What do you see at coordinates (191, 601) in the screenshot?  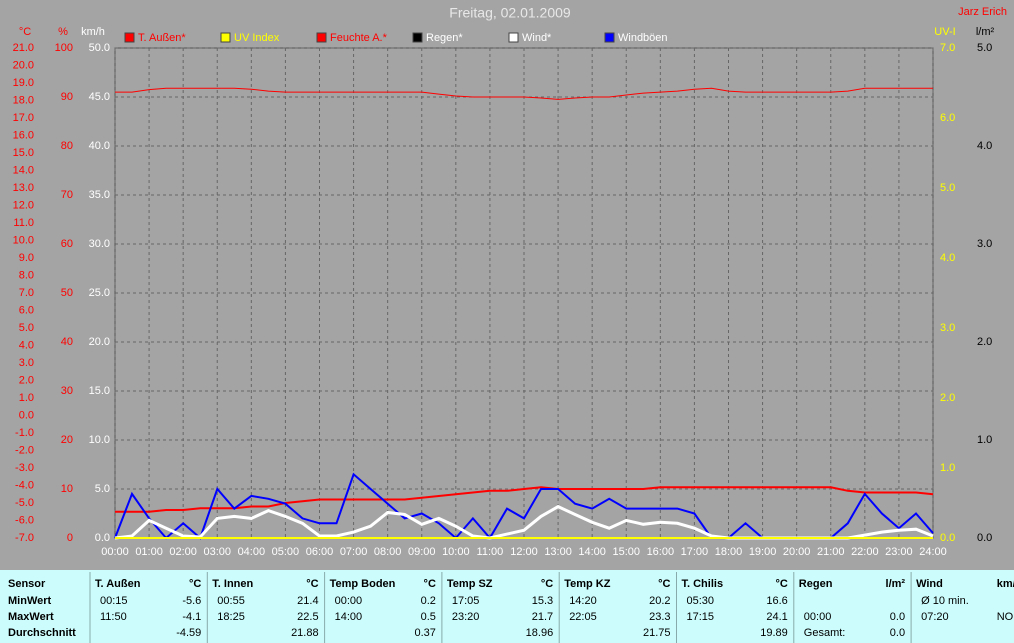 I see `cell: -5.6` at bounding box center [191, 601].